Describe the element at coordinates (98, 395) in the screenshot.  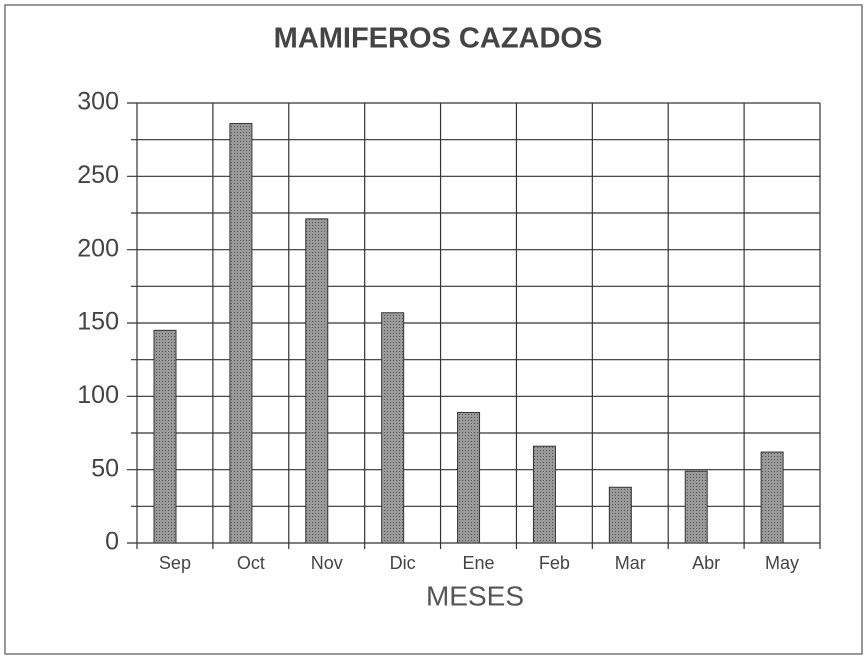
I see `y-tick-label: 100` at that location.